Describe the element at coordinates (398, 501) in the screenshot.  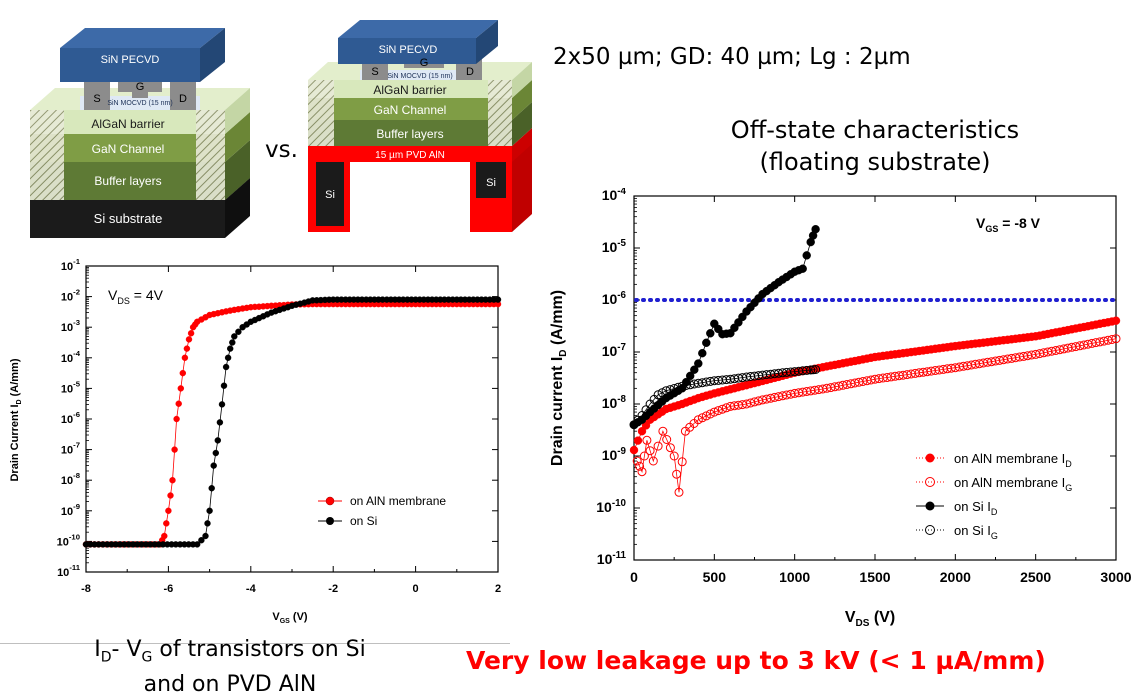
I see `legend-label-aln: on AlN membrane` at that location.